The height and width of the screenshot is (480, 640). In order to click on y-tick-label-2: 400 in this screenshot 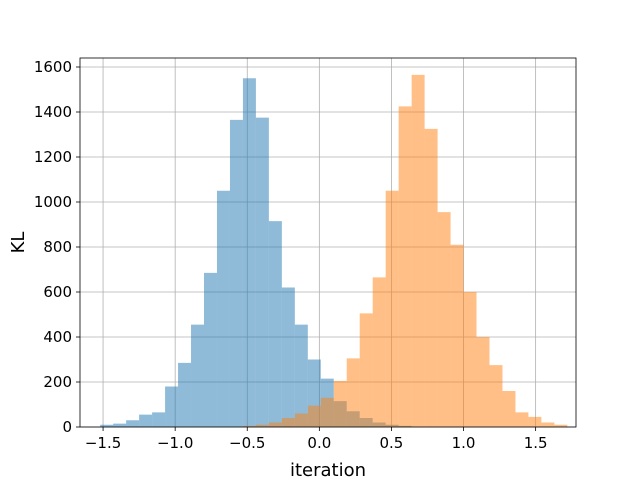, I will do `click(57, 337)`.